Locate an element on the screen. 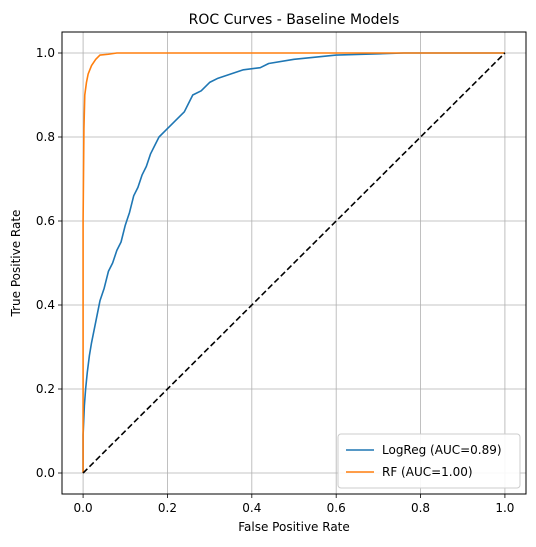 This screenshot has height=547, width=536. y-tick-label: 1.0 is located at coordinates (45, 53).